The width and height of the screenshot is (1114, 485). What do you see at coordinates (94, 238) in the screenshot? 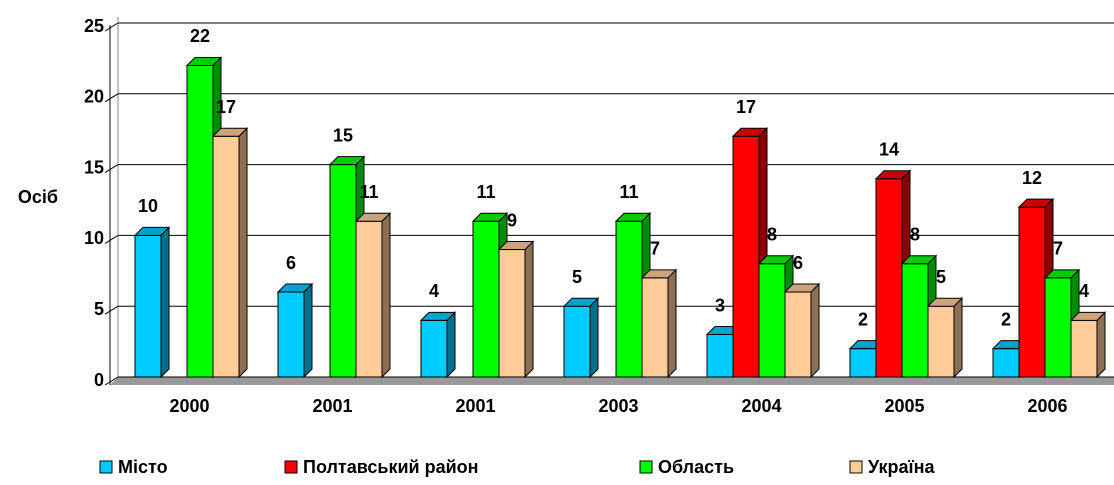
I see `y-tick-label: 10` at bounding box center [94, 238].